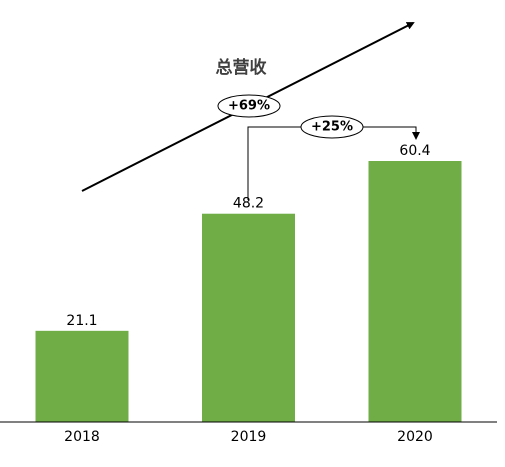 Image resolution: width=505 pixels, height=467 pixels. Describe the element at coordinates (81, 321) in the screenshot. I see `value-label: 21.1` at that location.